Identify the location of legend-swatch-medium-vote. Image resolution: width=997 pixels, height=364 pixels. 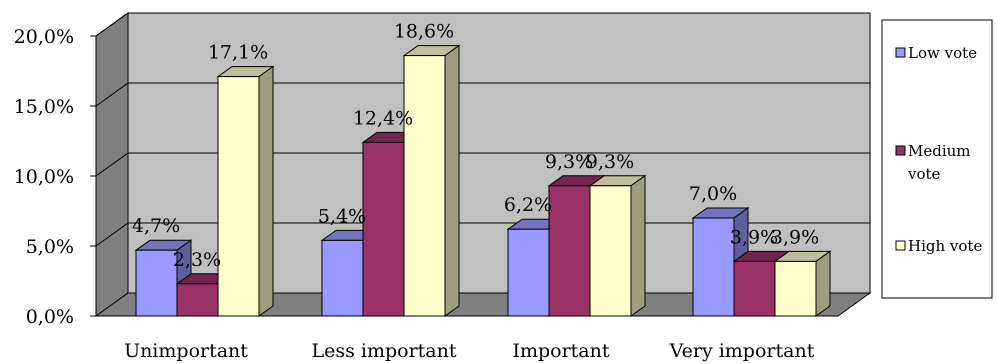
(900, 150).